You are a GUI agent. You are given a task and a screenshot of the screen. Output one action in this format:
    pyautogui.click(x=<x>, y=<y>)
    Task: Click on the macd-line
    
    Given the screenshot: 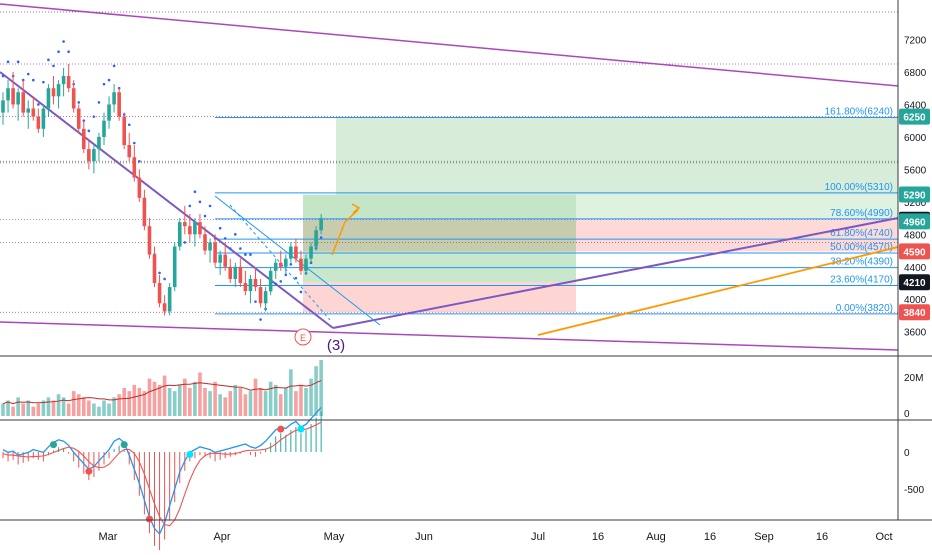 What is the action you would take?
    pyautogui.click(x=162, y=471)
    